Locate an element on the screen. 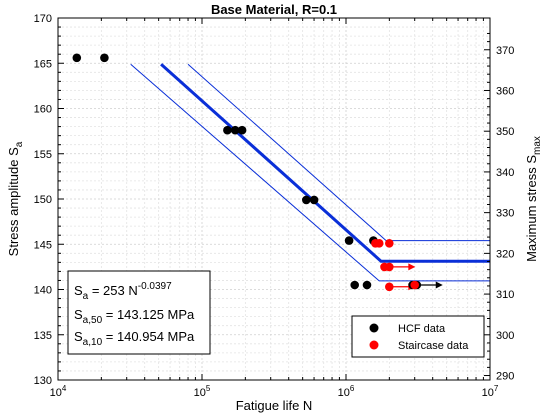 The height and width of the screenshot is (414, 550). x-tick-label: 10⁶ is located at coordinates (346, 391).